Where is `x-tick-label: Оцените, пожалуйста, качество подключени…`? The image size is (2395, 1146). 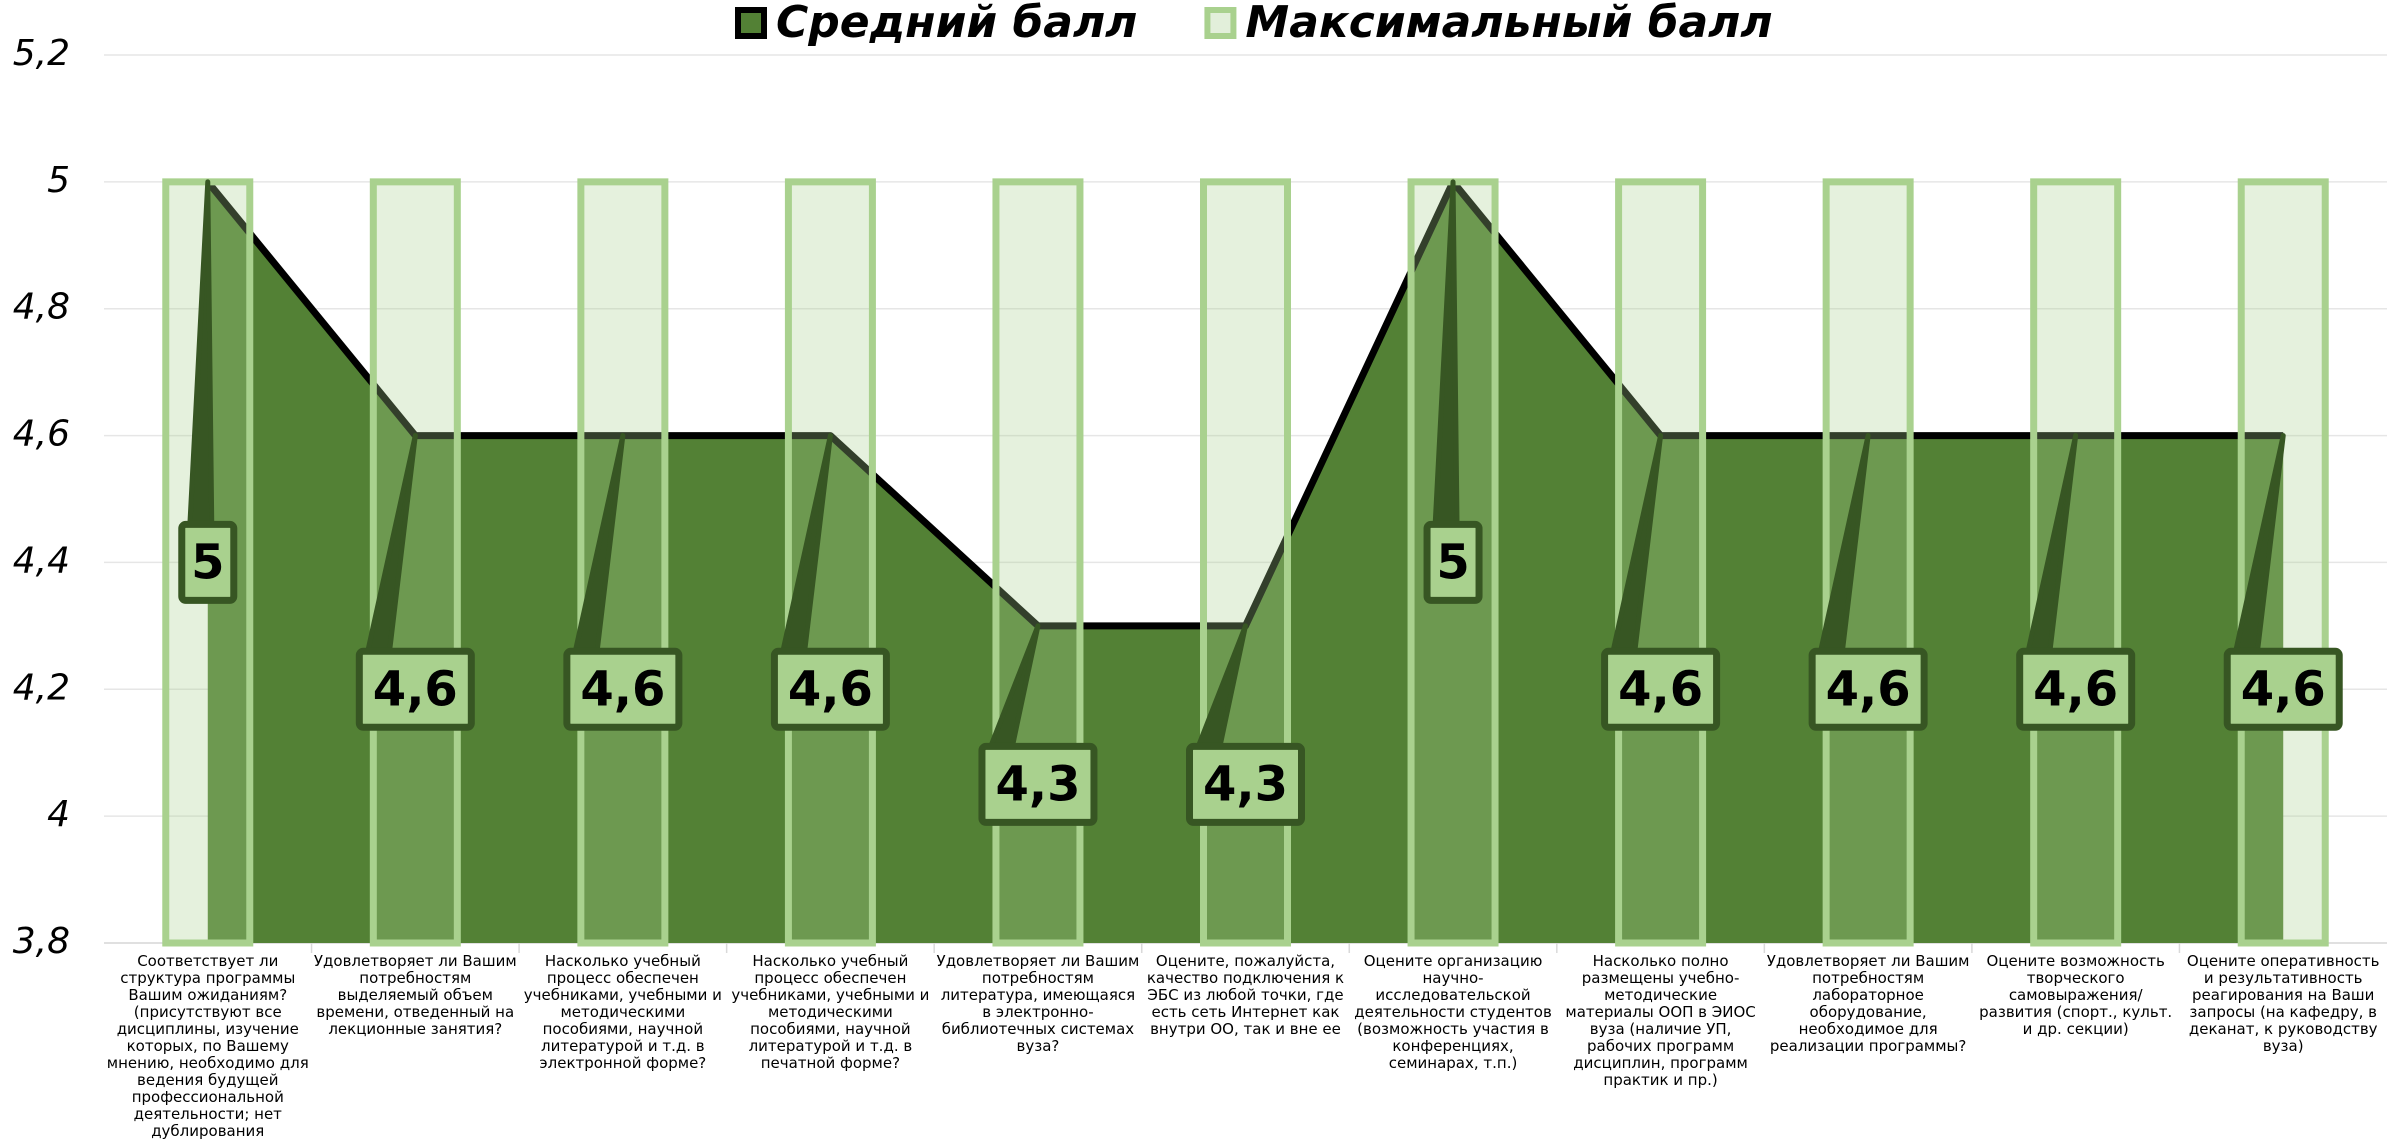 x-tick-label: Оцените, пожалуйста, качество подключени… is located at coordinates (1245, 995).